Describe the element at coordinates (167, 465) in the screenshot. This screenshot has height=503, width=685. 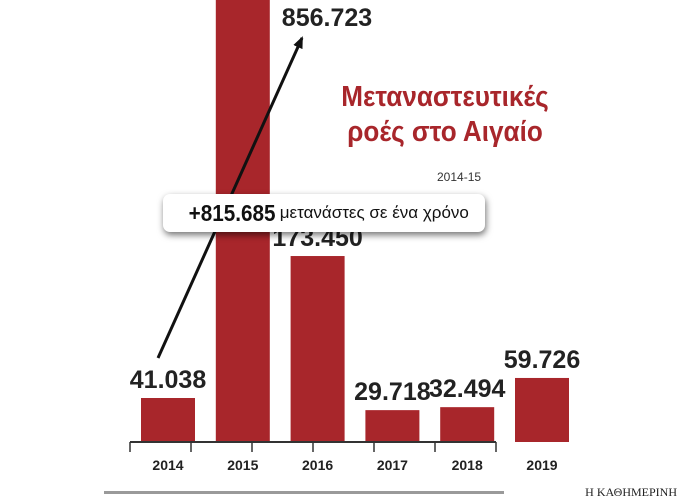
I see `tick-label-2014: 2014` at that location.